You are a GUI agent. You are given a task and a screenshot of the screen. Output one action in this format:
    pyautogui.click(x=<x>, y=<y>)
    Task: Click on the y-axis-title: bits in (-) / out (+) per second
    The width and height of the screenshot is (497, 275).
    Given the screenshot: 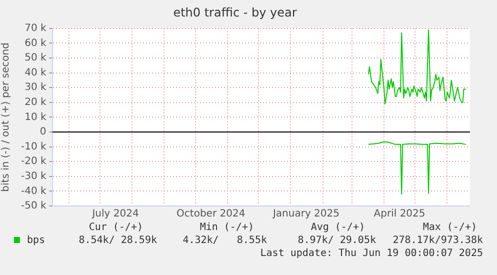 What is the action you would take?
    pyautogui.click(x=6, y=117)
    